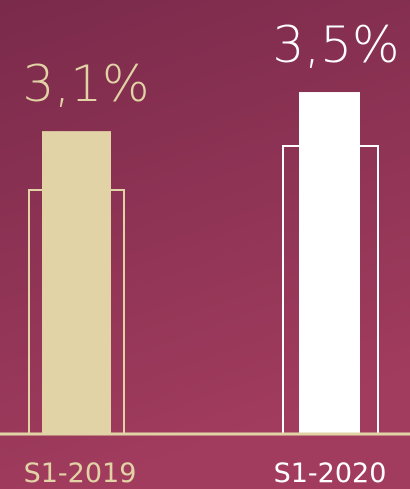 This screenshot has width=410, height=489. What do you see at coordinates (85, 84) in the screenshot?
I see `value-label: 3,1%` at bounding box center [85, 84].